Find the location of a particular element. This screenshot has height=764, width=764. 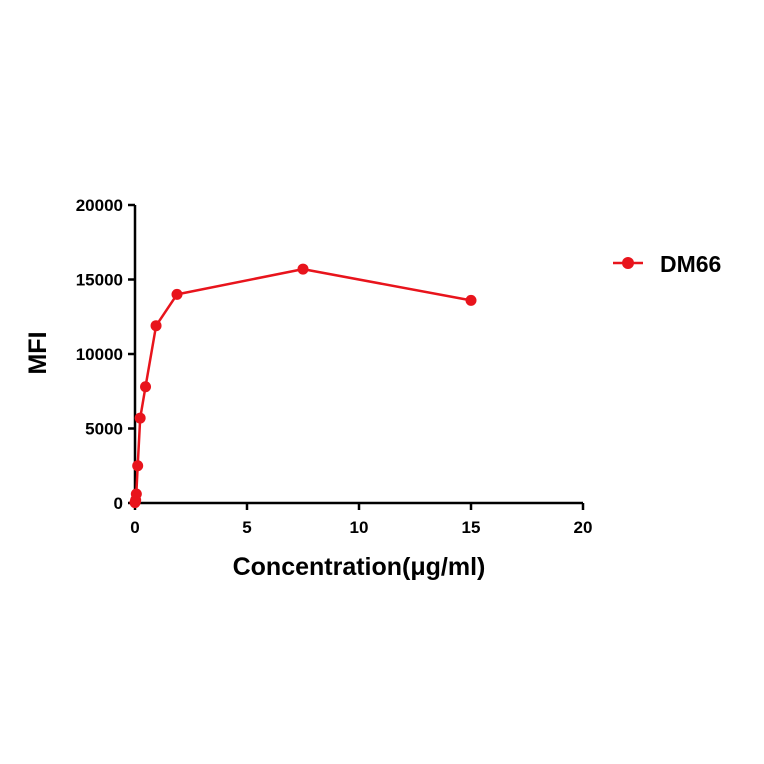

y-axis-title: MFI is located at coordinates (38, 352).